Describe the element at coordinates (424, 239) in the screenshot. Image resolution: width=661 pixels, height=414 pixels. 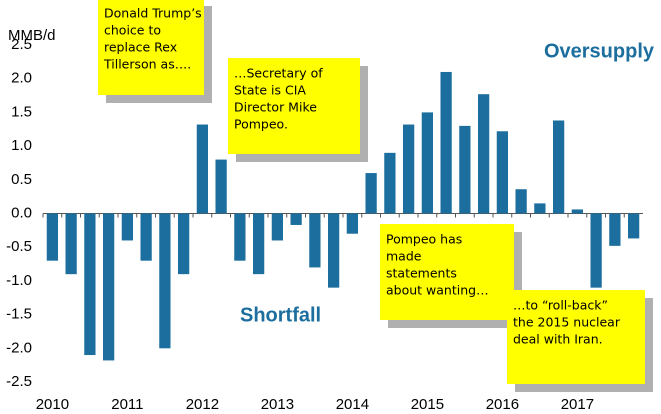
I see `note-text: Pompeo has` at that location.